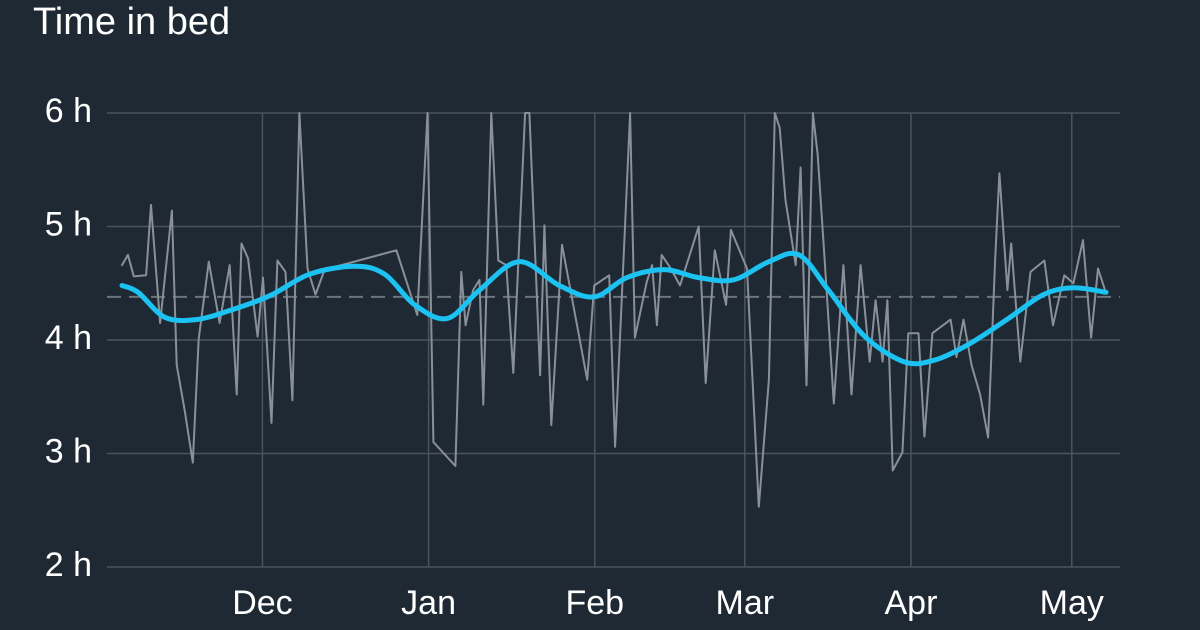  What do you see at coordinates (428, 603) in the screenshot?
I see `x-tick-label: Jan` at bounding box center [428, 603].